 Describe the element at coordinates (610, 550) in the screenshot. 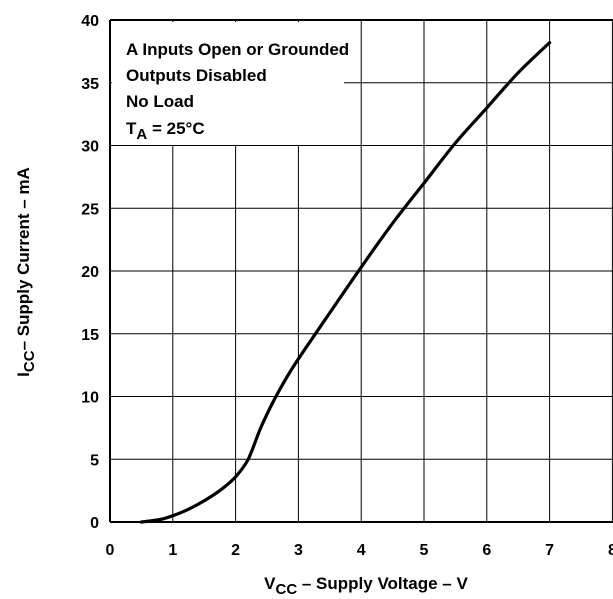

I see `x-tick-label: 8` at that location.